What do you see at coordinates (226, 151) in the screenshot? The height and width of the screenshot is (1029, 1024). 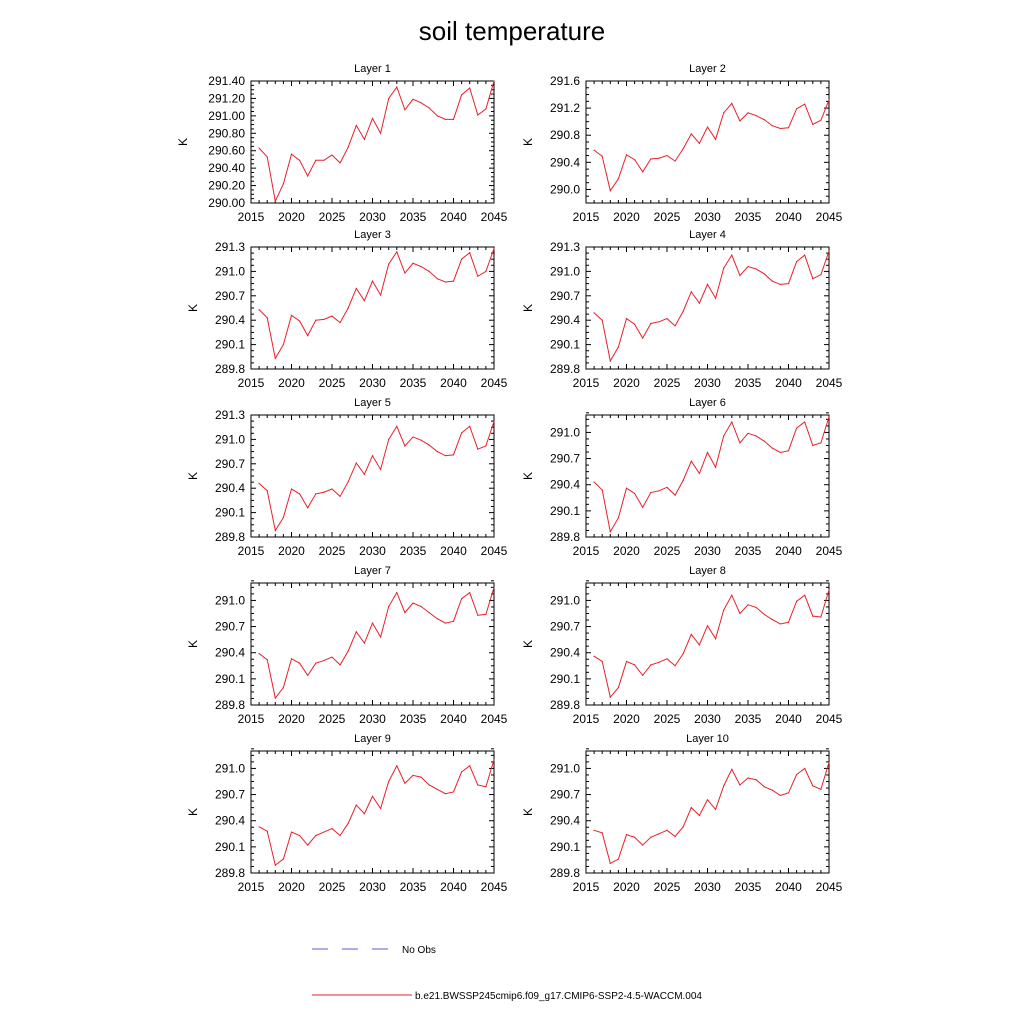 I see `y-tick-label: 290.60` at bounding box center [226, 151].